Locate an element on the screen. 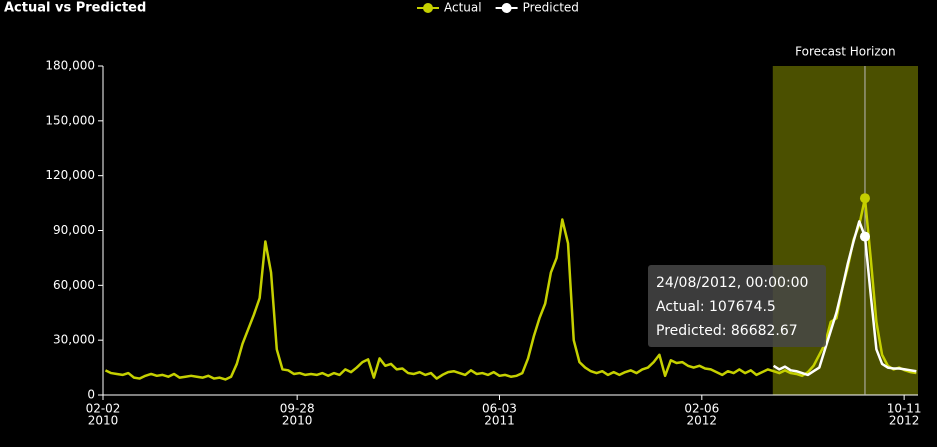 This screenshot has height=447, width=937. tooltip-title: 24/08/2012, 00:00:00 is located at coordinates (732, 283).